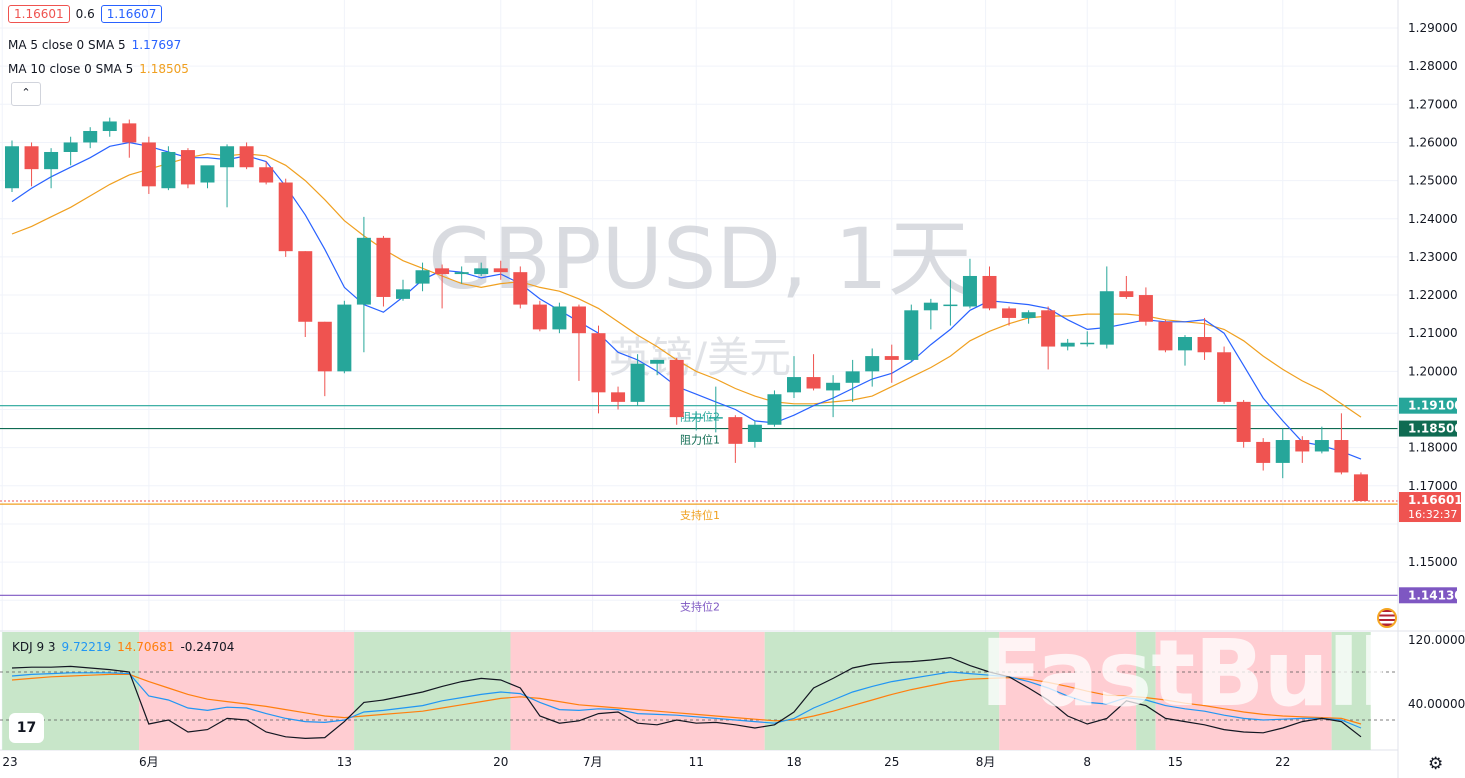  Describe the element at coordinates (700, 515) in the screenshot. I see `level-label: 支持位1` at that location.